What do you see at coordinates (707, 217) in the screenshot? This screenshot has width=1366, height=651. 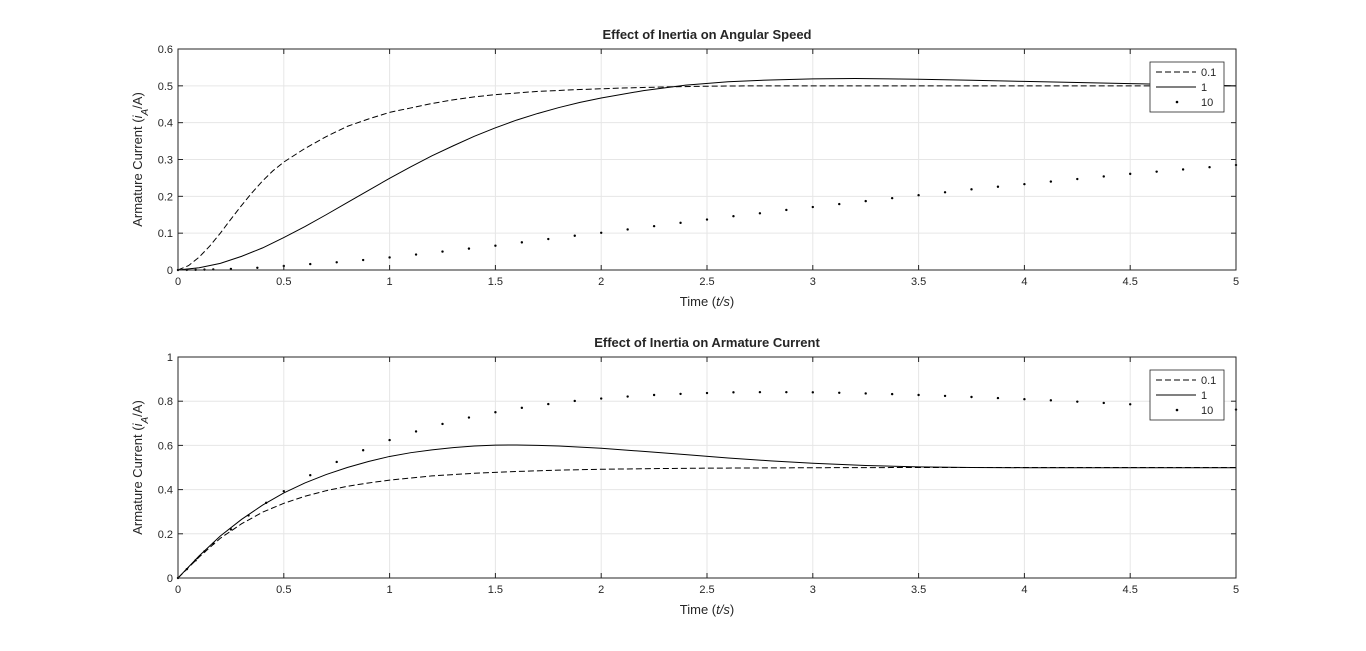 I see `series-10-points` at bounding box center [707, 217].